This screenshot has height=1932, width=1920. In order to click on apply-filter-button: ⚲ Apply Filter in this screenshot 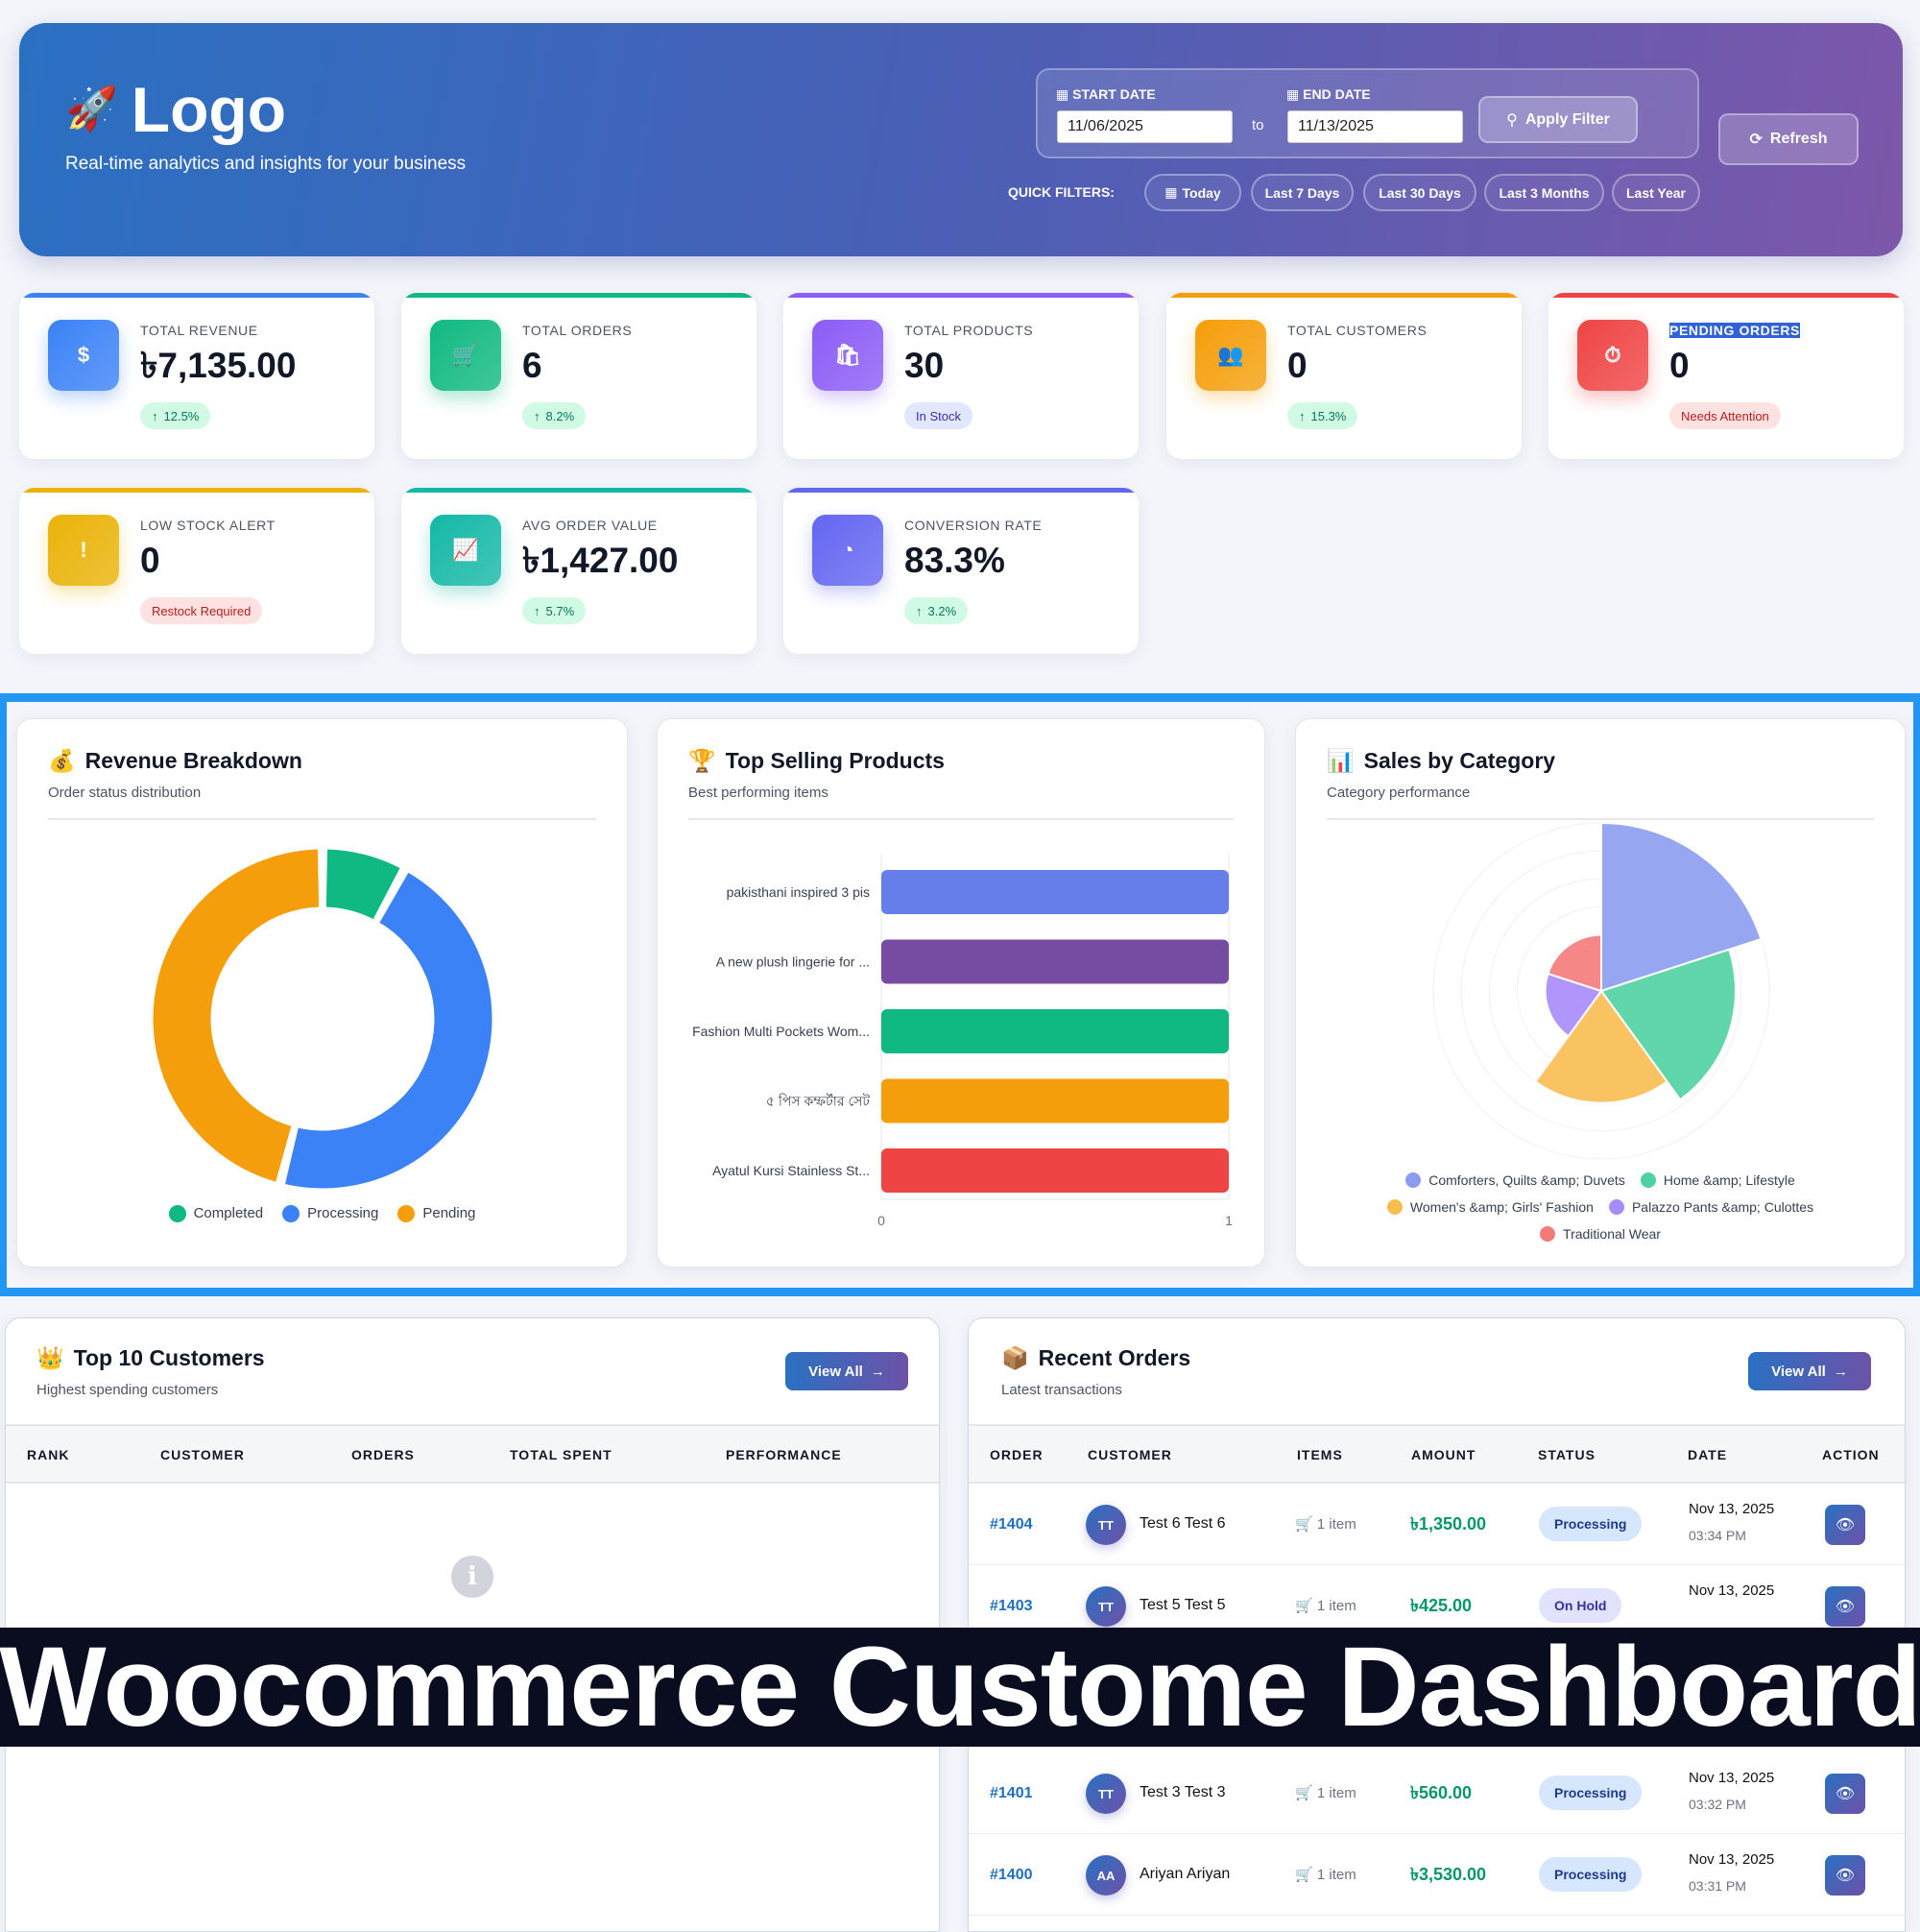, I will do `click(1558, 119)`.